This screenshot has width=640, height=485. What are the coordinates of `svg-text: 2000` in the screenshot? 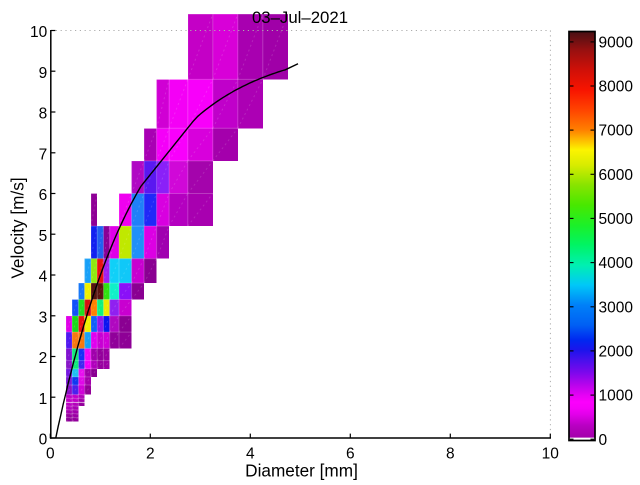 It's located at (616, 352).